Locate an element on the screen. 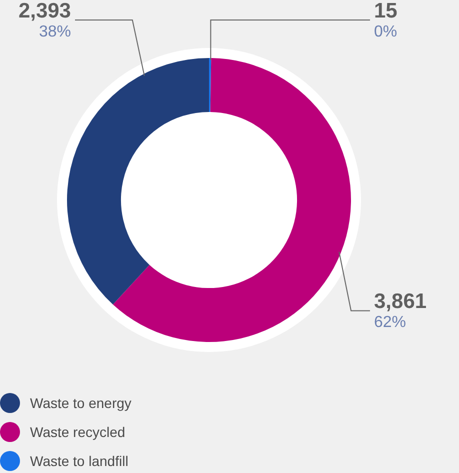  data-label: 3,861 is located at coordinates (400, 302).